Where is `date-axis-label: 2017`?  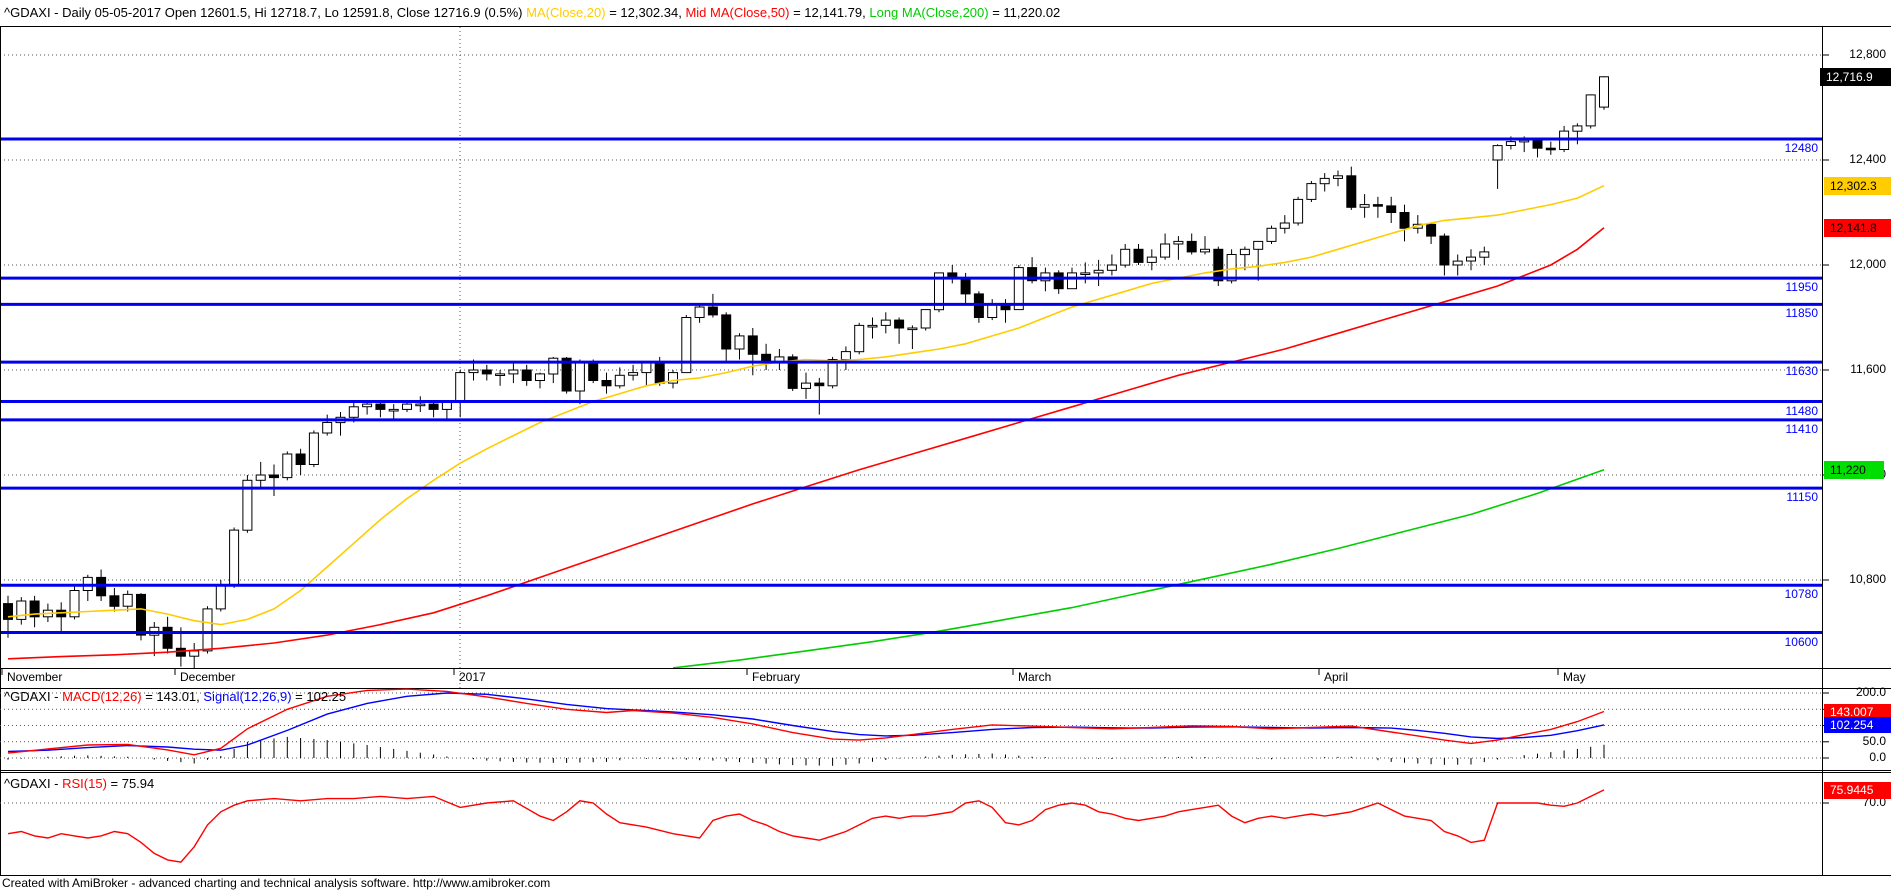
date-axis-label: 2017 is located at coordinates (472, 677).